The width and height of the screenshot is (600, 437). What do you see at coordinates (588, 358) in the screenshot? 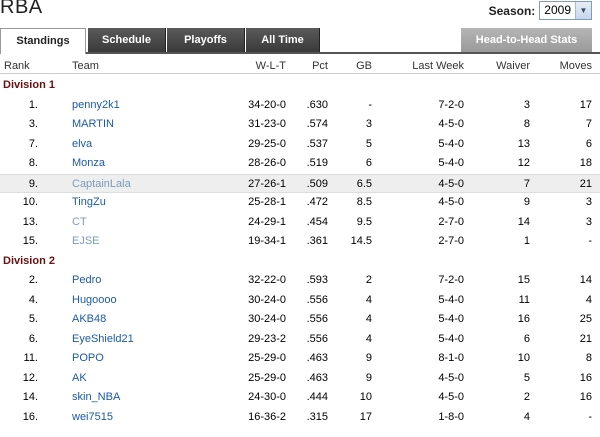
I see `moves-cell: 8` at bounding box center [588, 358].